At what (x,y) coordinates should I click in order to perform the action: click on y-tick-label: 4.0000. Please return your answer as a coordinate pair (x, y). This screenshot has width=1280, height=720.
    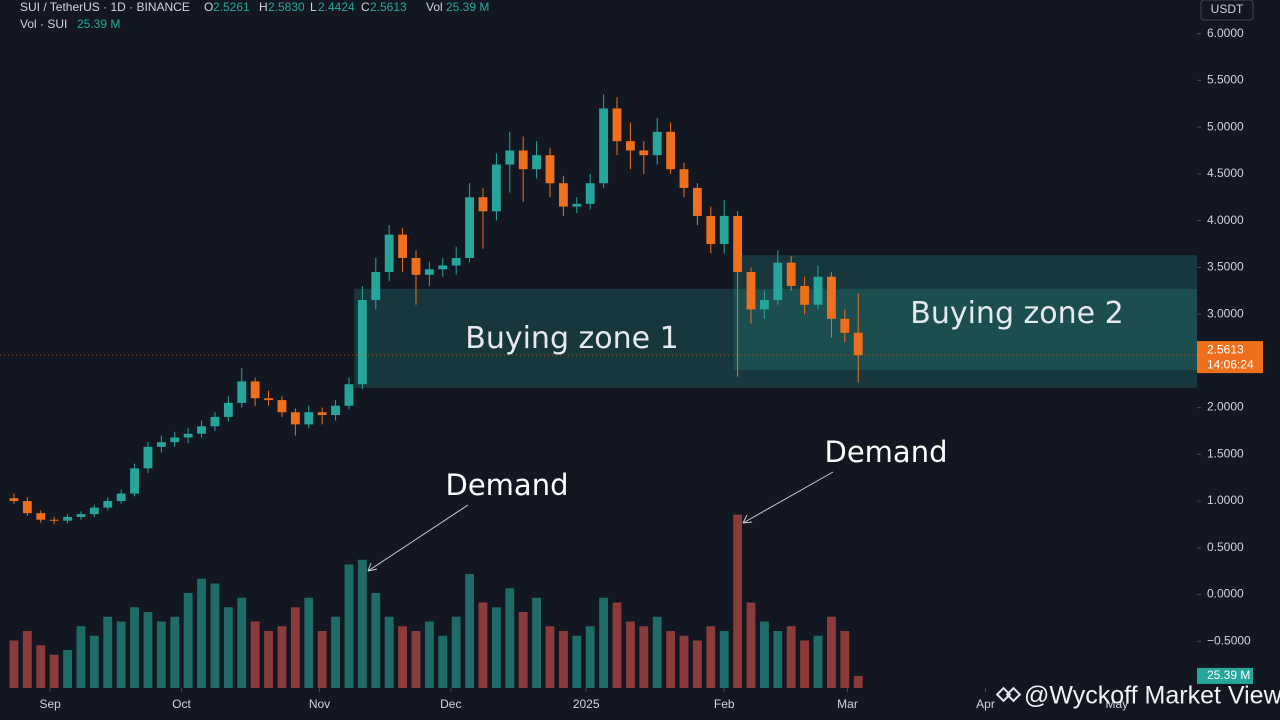
    Looking at the image, I should click on (1225, 220).